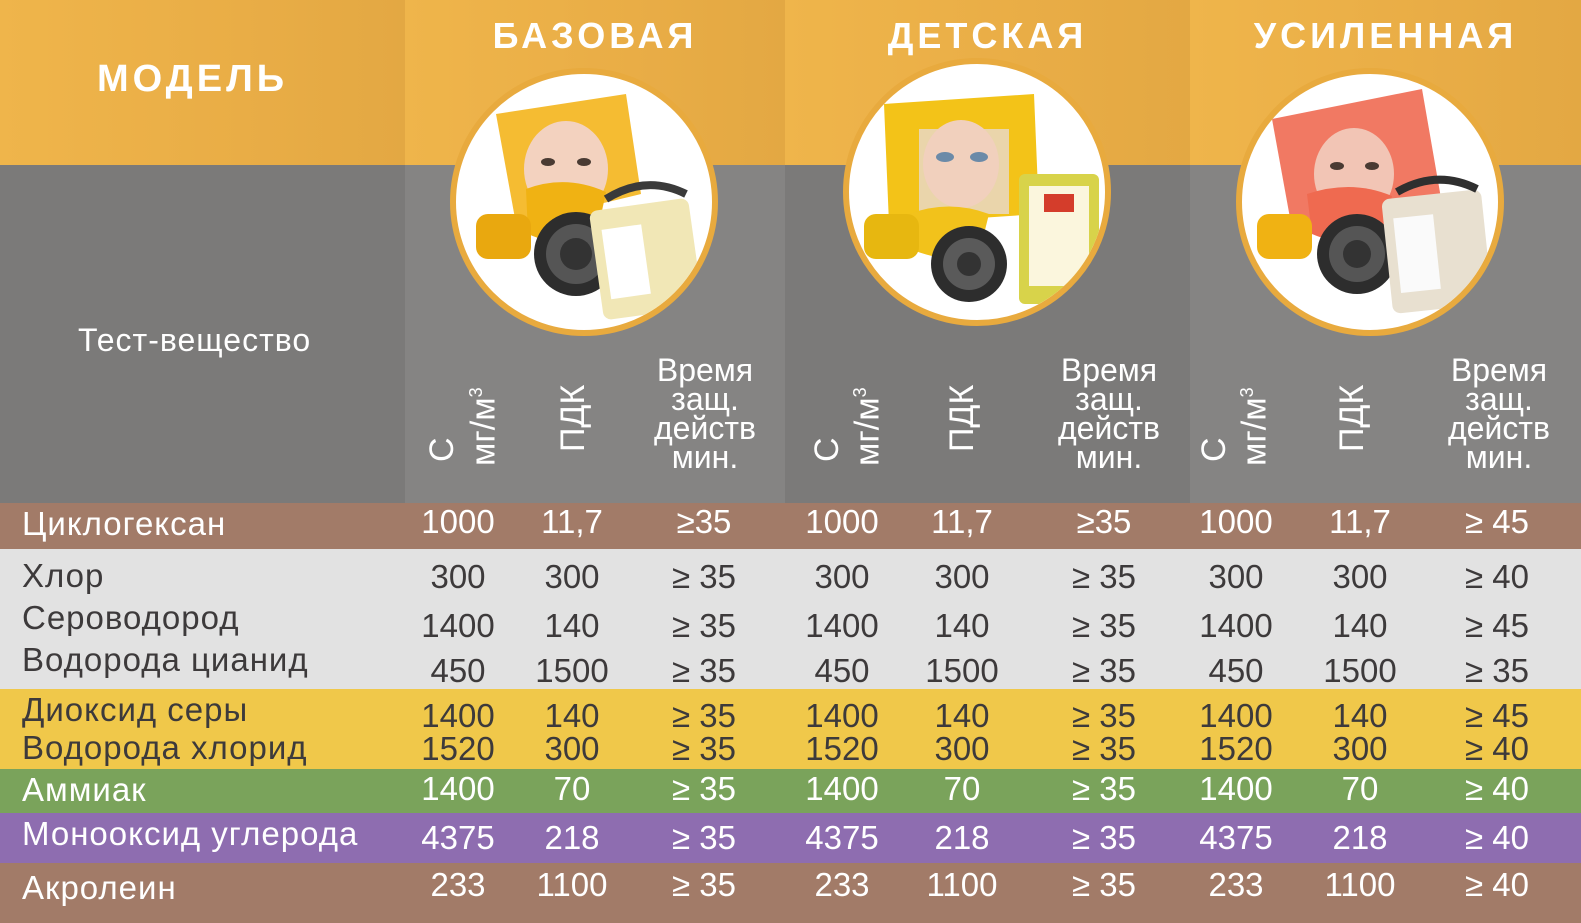 The image size is (1581, 923). What do you see at coordinates (790, 729) in the screenshot?
I see `group-acid-gases` at bounding box center [790, 729].